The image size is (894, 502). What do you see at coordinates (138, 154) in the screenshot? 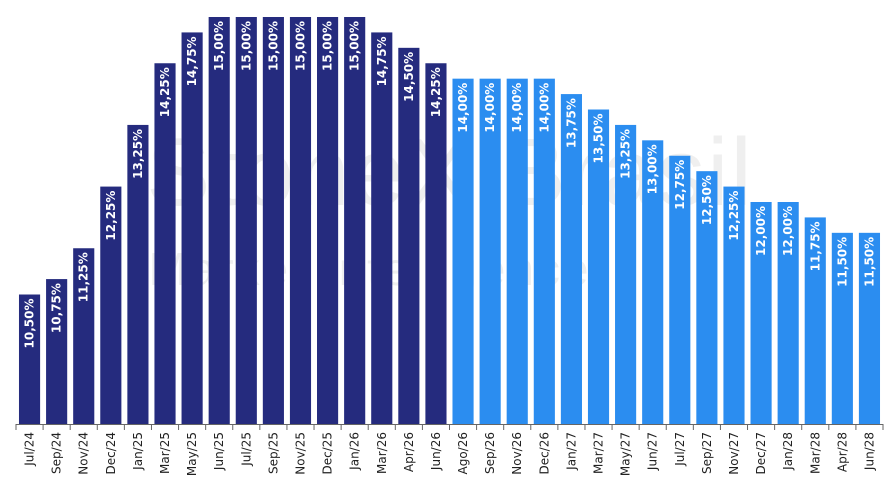
I see `bar-value-label-4: 13,25%` at bounding box center [138, 154].